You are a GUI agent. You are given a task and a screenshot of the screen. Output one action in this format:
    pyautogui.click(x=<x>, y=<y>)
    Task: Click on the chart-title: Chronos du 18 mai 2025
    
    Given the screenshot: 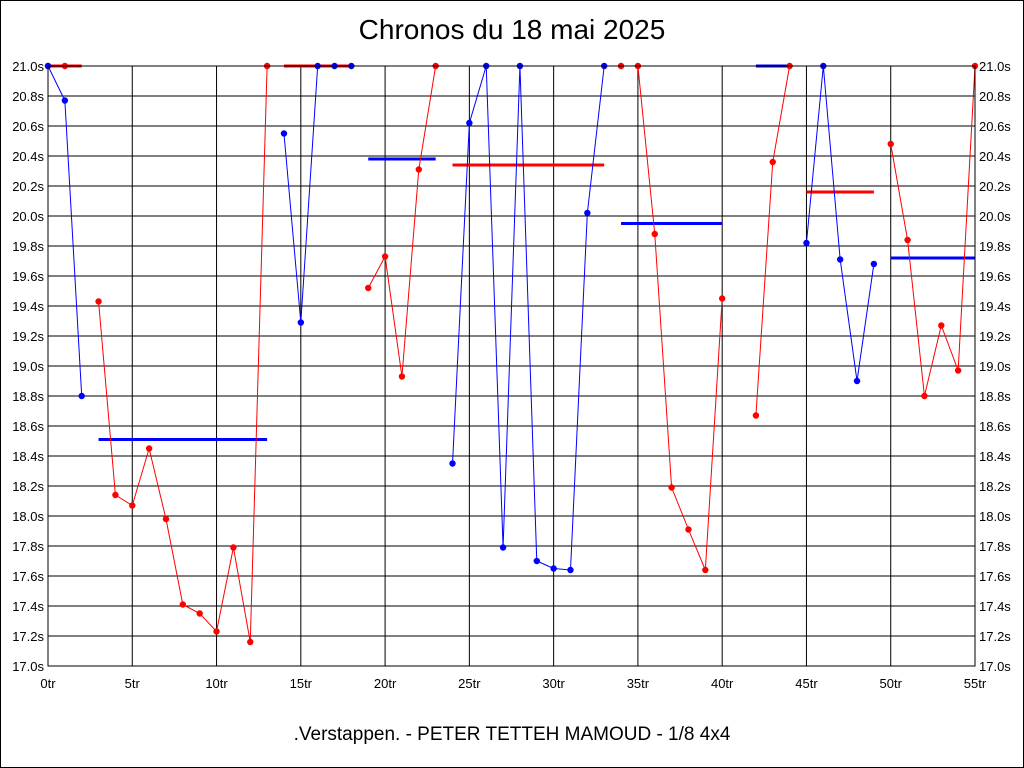 What is the action you would take?
    pyautogui.click(x=512, y=29)
    